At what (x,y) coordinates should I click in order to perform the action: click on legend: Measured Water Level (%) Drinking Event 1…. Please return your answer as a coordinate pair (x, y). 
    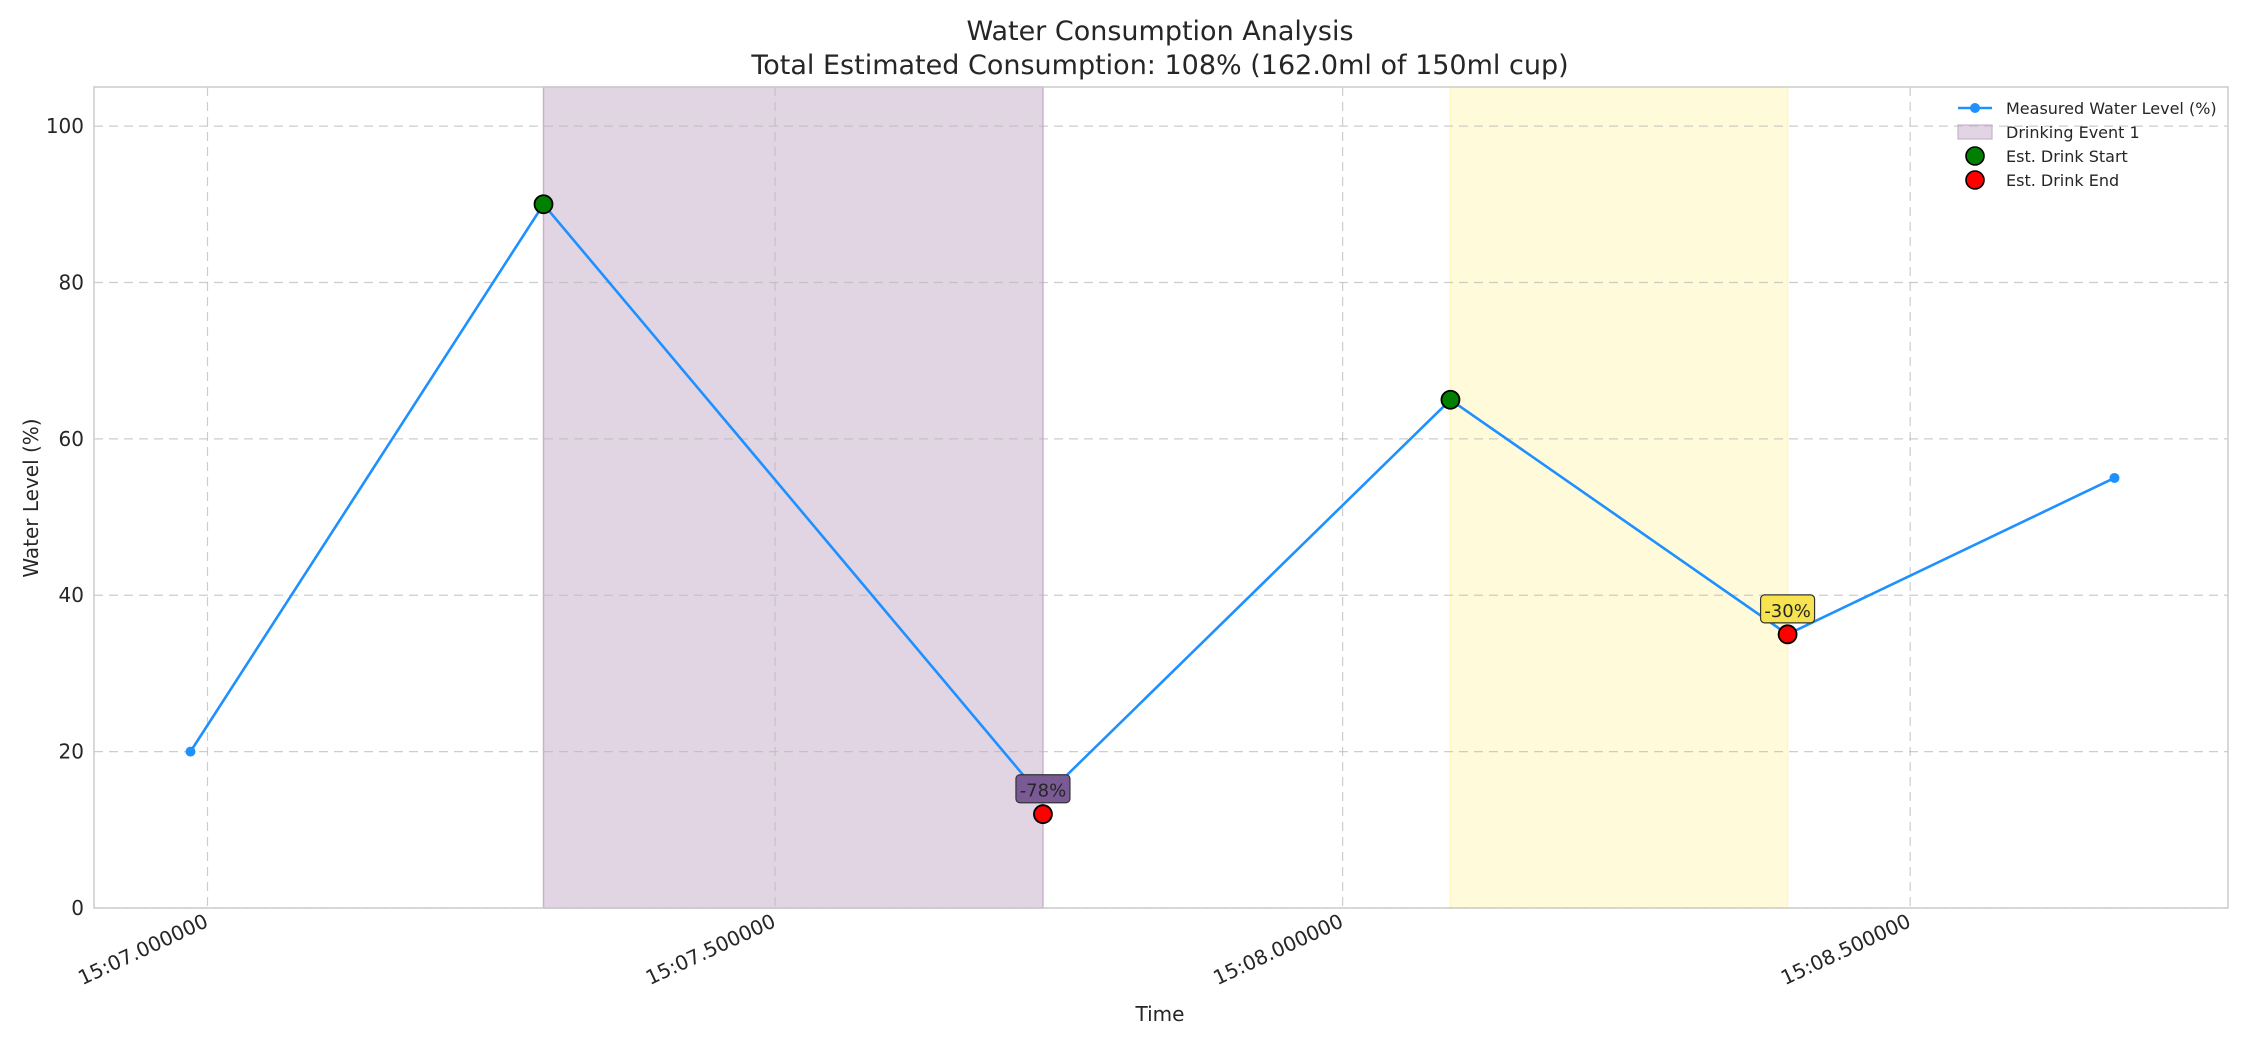
    Looking at the image, I should click on (2087, 144).